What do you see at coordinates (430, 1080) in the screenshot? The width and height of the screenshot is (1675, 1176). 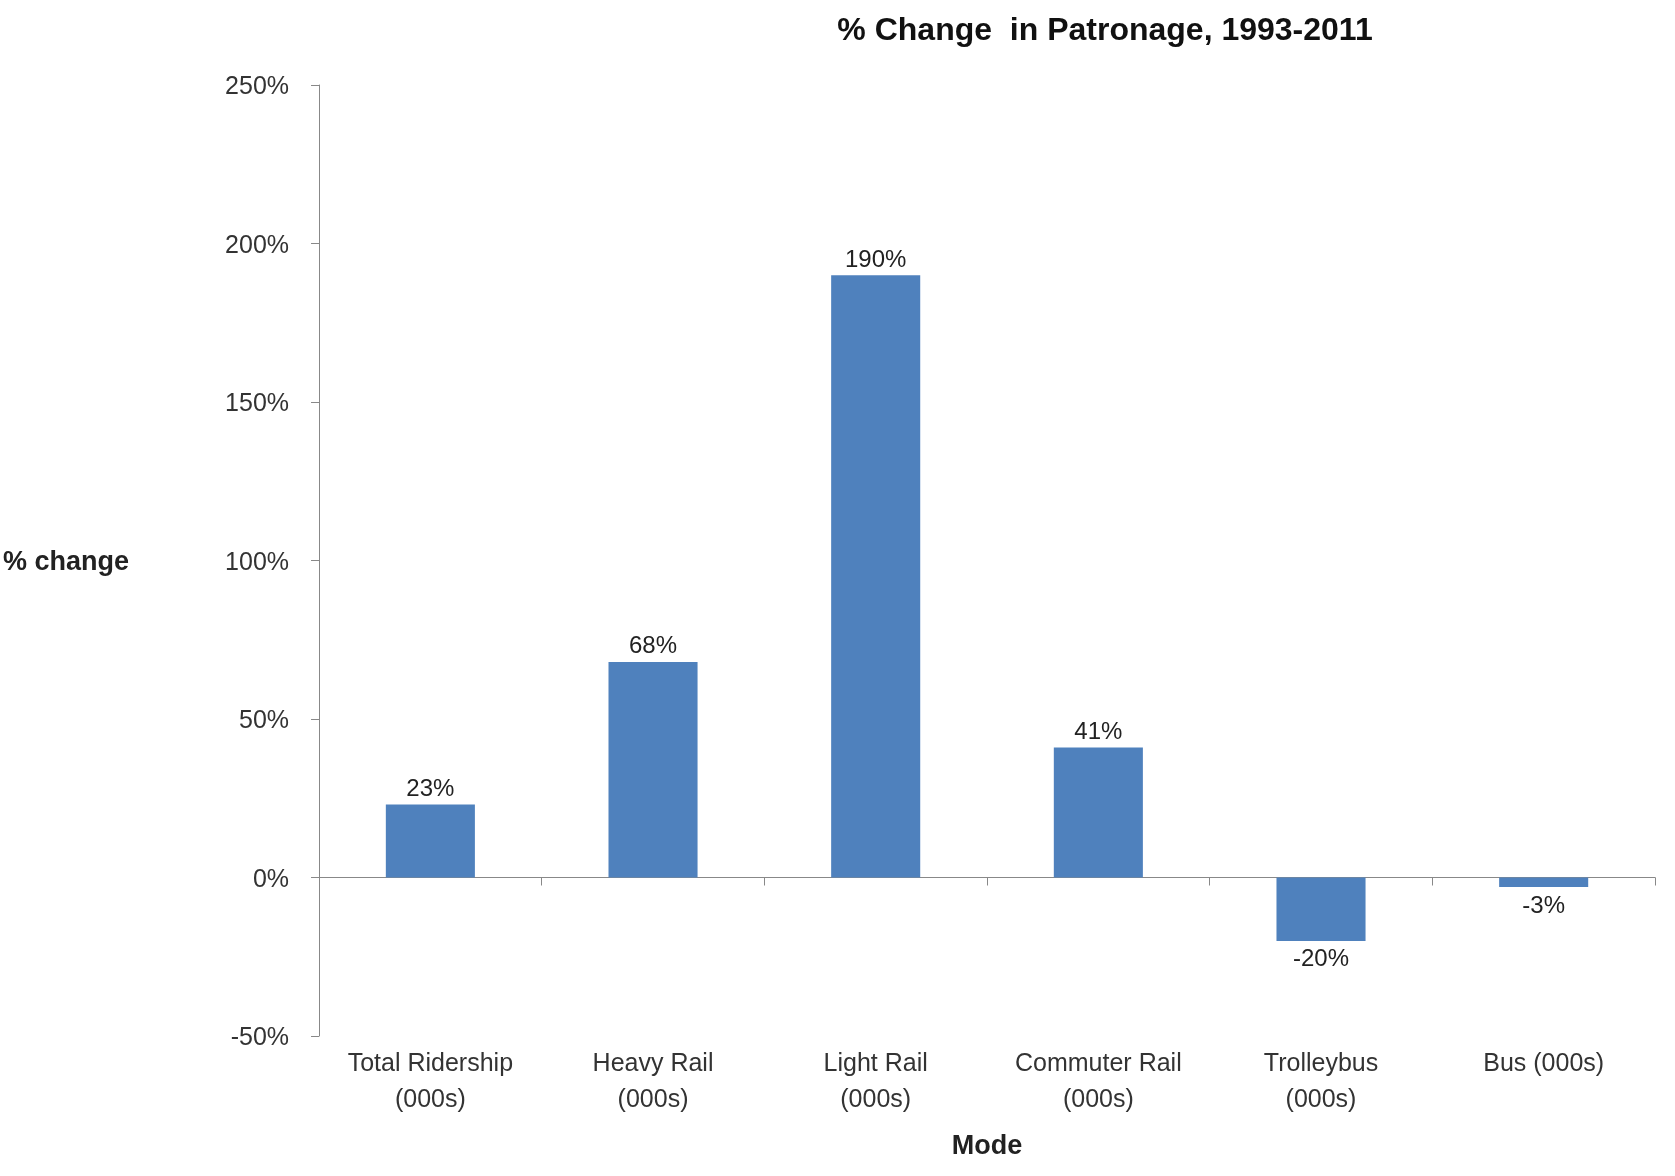 I see `x-tick-label: Total Ridership (000s)` at bounding box center [430, 1080].